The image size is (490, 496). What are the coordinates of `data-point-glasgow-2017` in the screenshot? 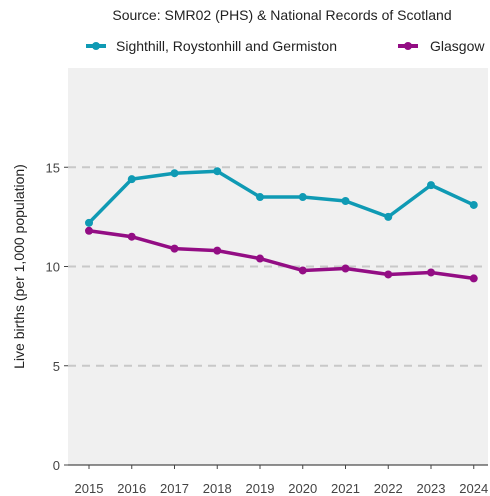 It's located at (174, 248).